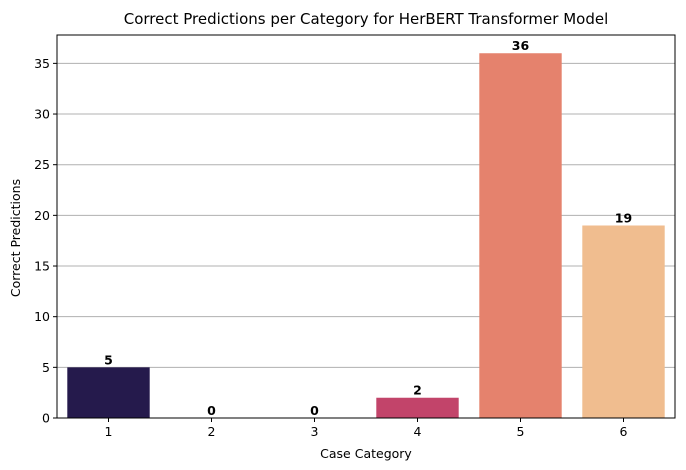 Image resolution: width=686 pixels, height=470 pixels. I want to click on y-tick-label: 35, so click(42, 63).